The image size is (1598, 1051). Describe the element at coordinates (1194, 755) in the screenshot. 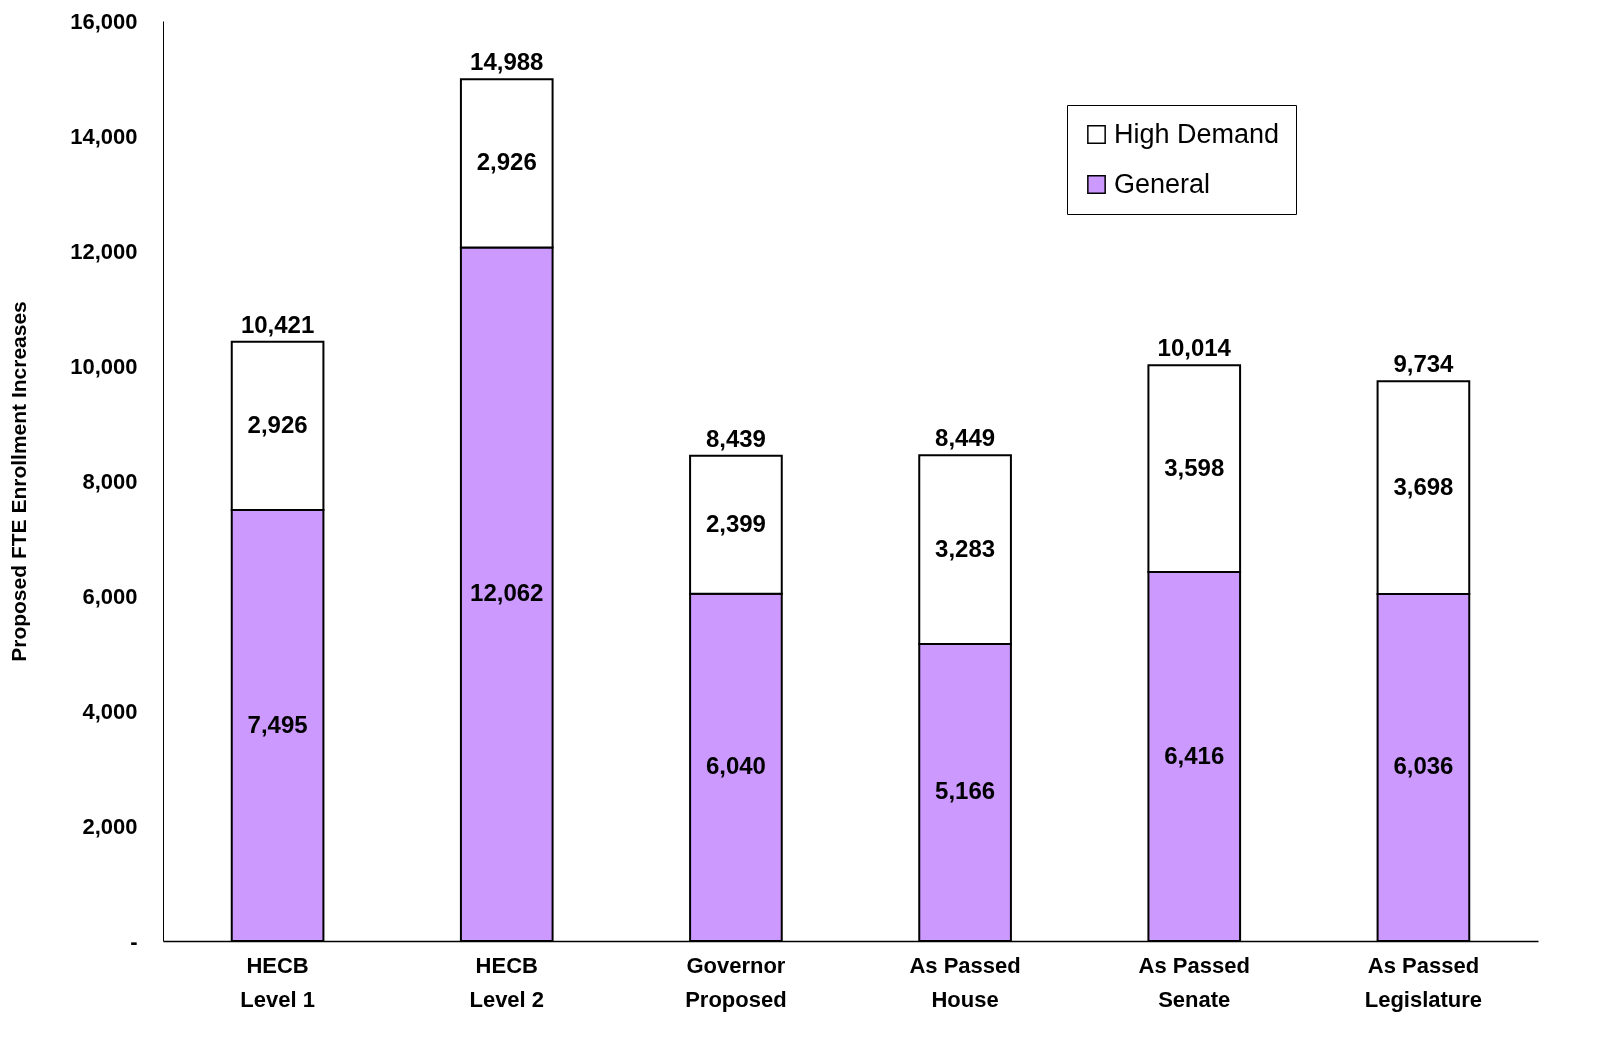

I see `data-label: 6,416` at that location.